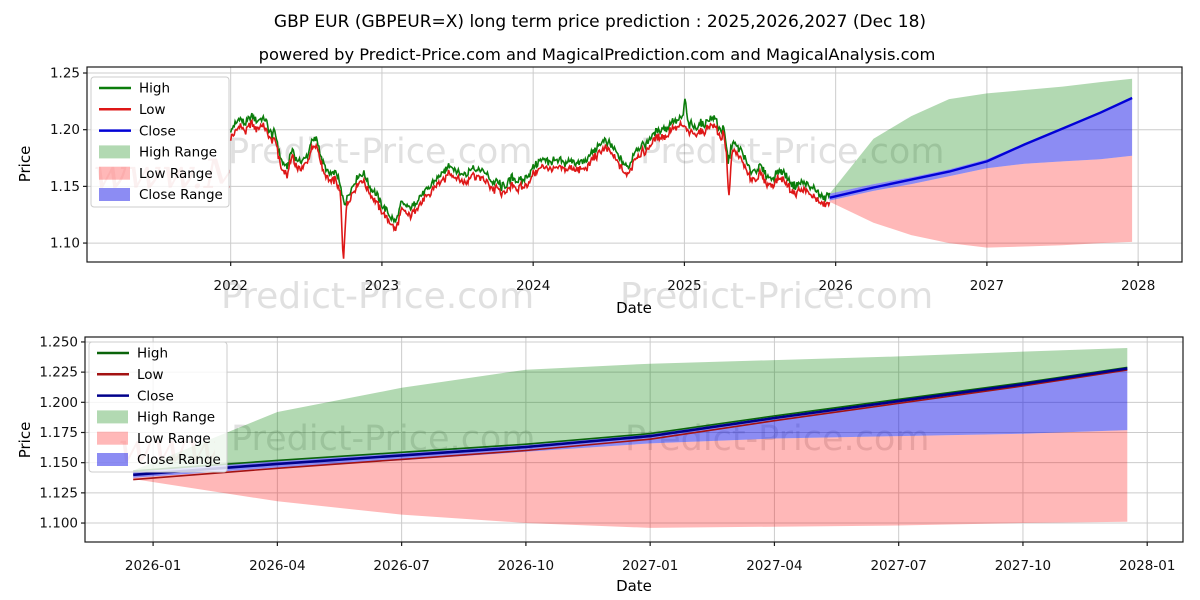  What do you see at coordinates (684, 286) in the screenshot?
I see `x-tick-label: 2025` at bounding box center [684, 286].